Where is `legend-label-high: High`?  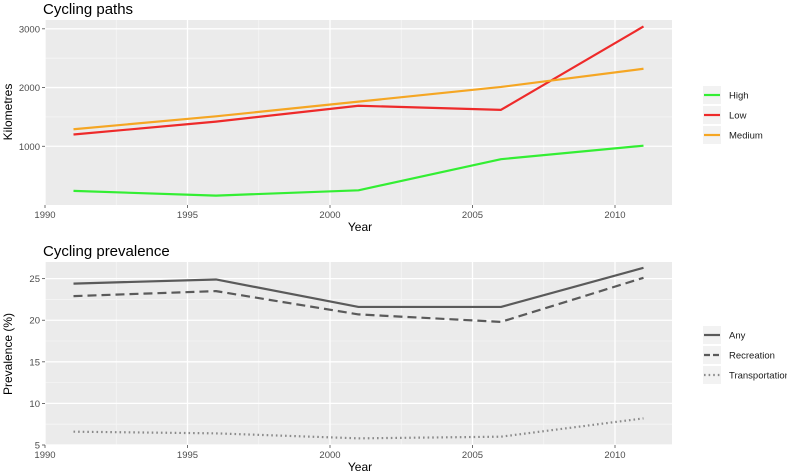
legend-label-high: High is located at coordinates (739, 96).